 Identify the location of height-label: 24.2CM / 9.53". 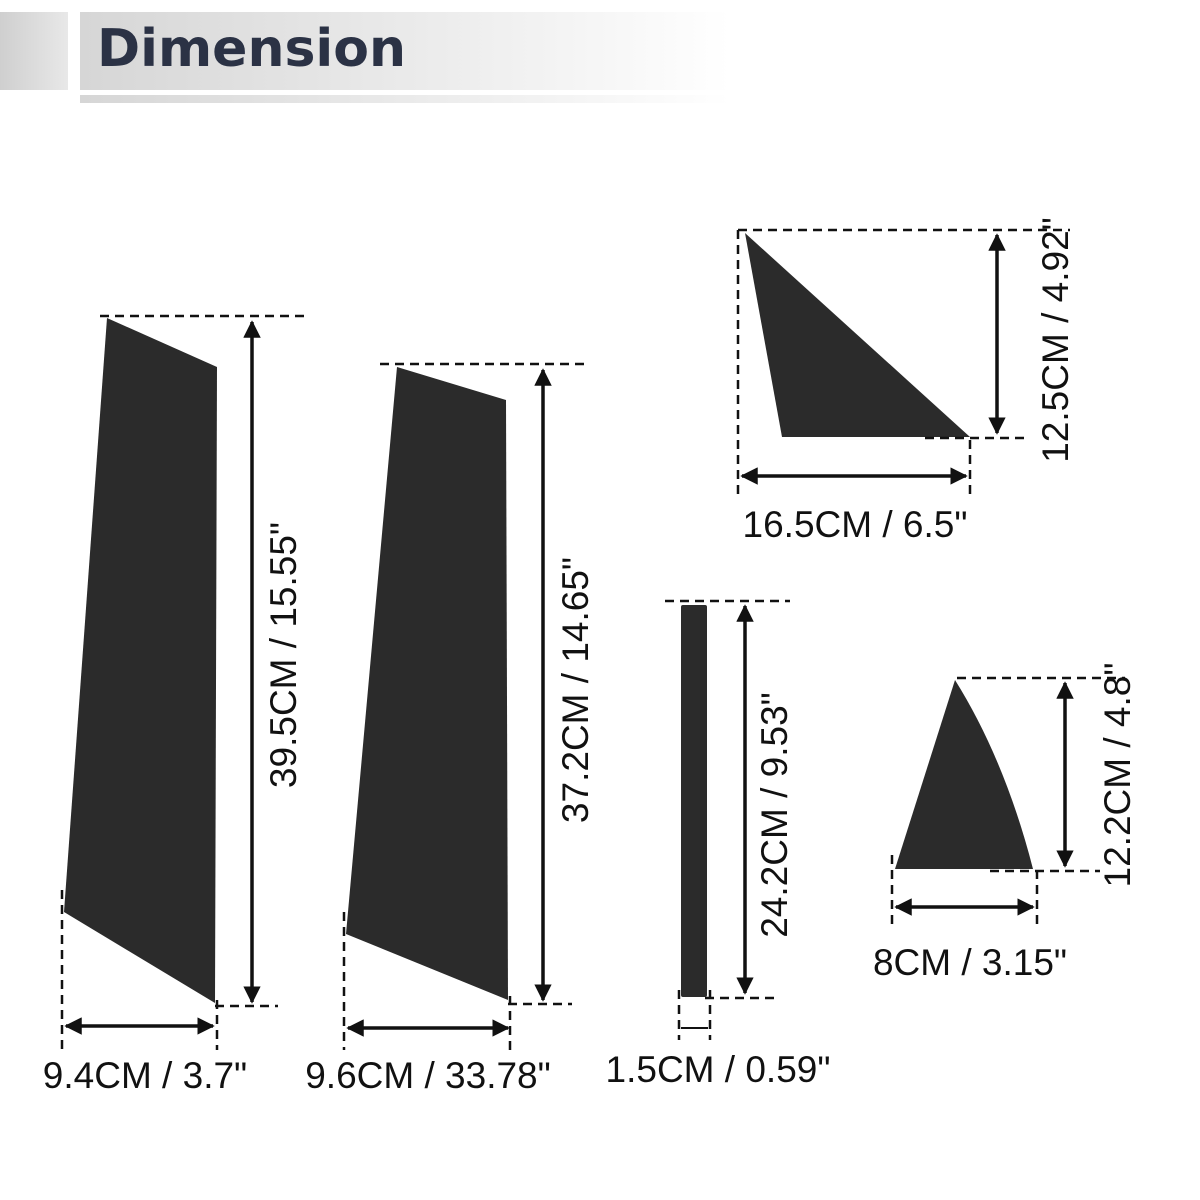
(774, 815).